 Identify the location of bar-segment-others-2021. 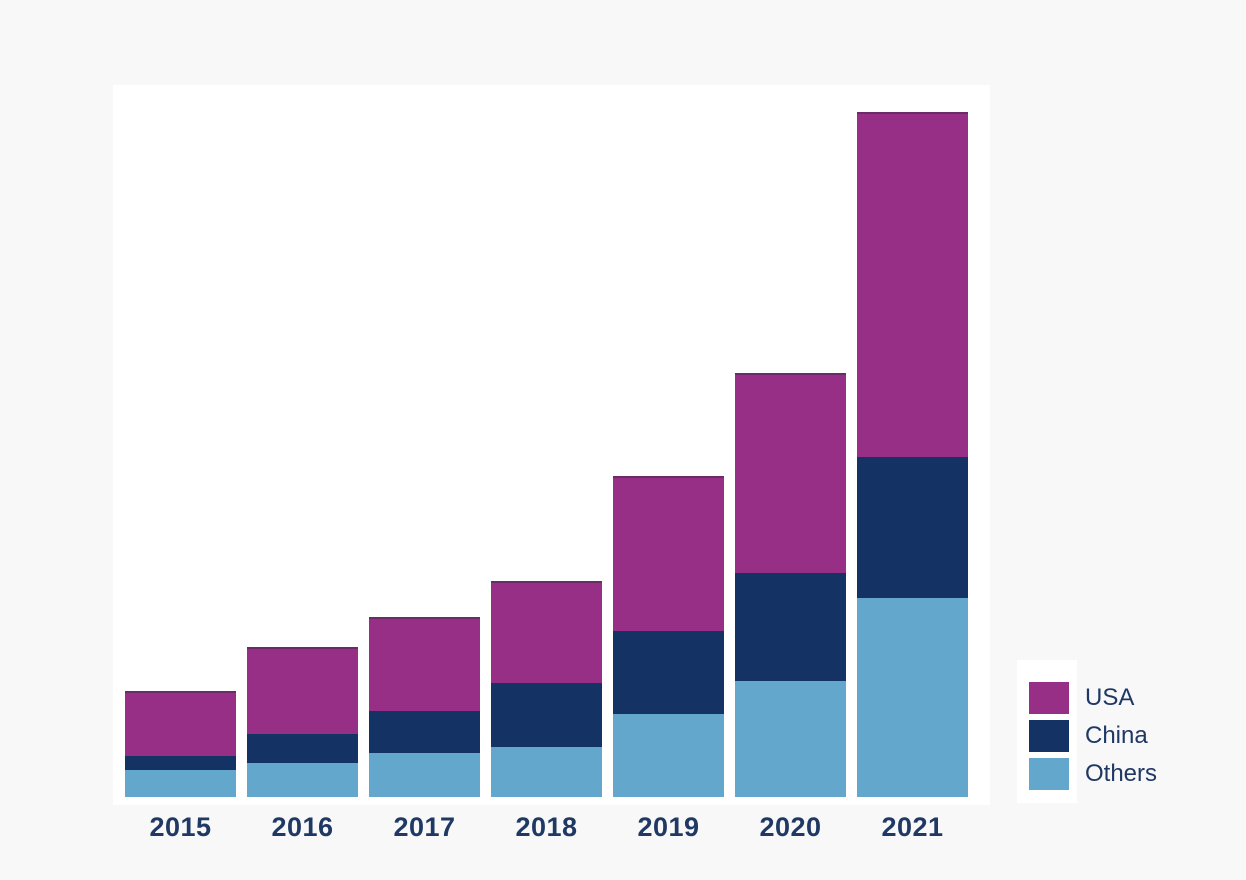
(912, 697).